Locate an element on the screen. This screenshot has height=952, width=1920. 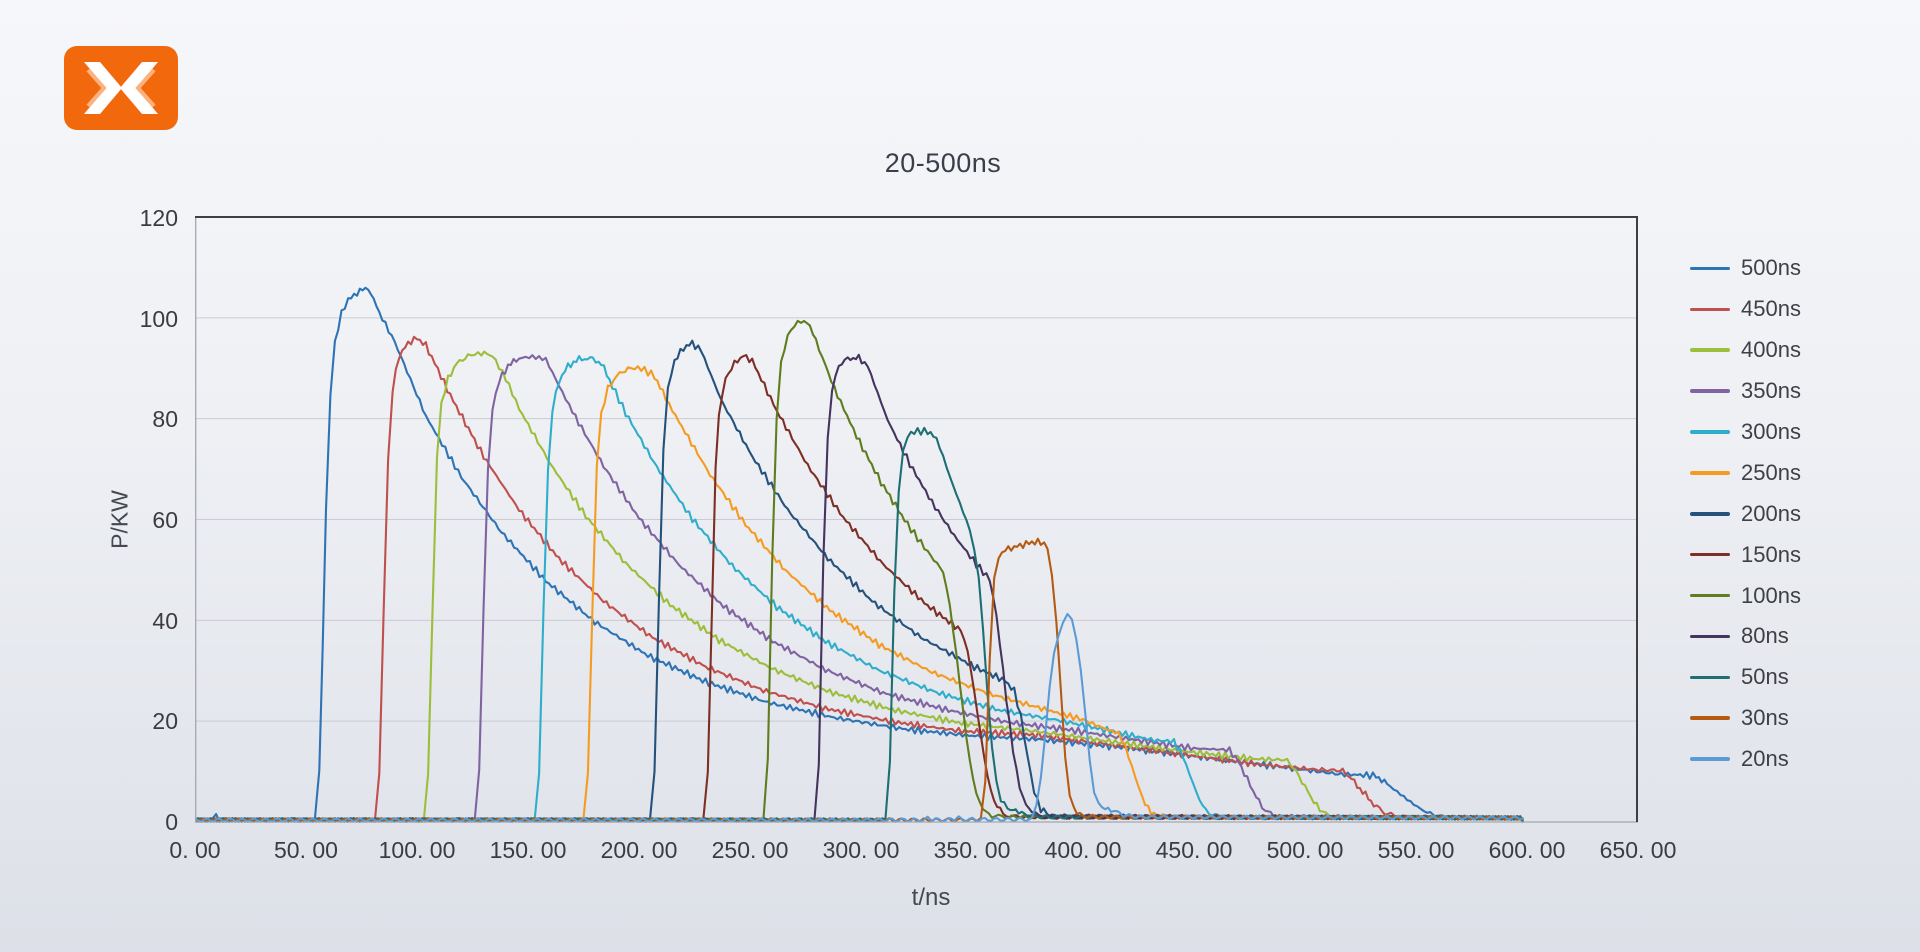
legend-item: 80ns is located at coordinates (1745, 636).